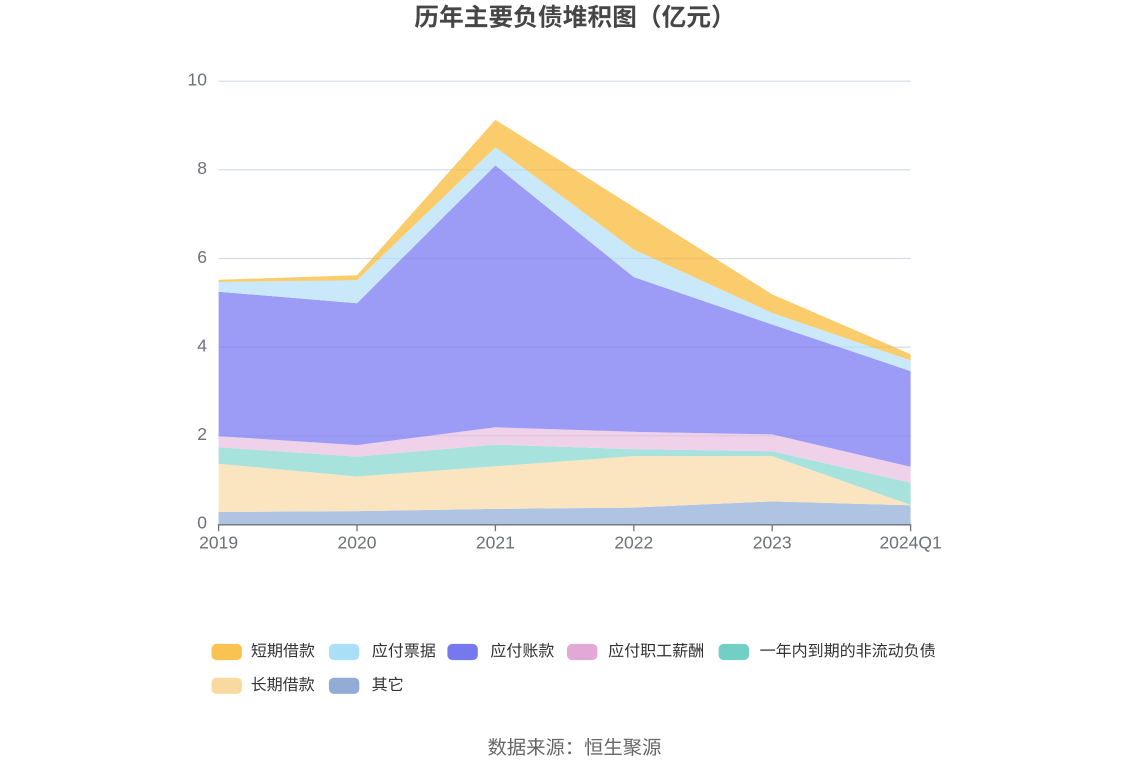  What do you see at coordinates (218, 543) in the screenshot?
I see `svg-text: 2019` at bounding box center [218, 543].